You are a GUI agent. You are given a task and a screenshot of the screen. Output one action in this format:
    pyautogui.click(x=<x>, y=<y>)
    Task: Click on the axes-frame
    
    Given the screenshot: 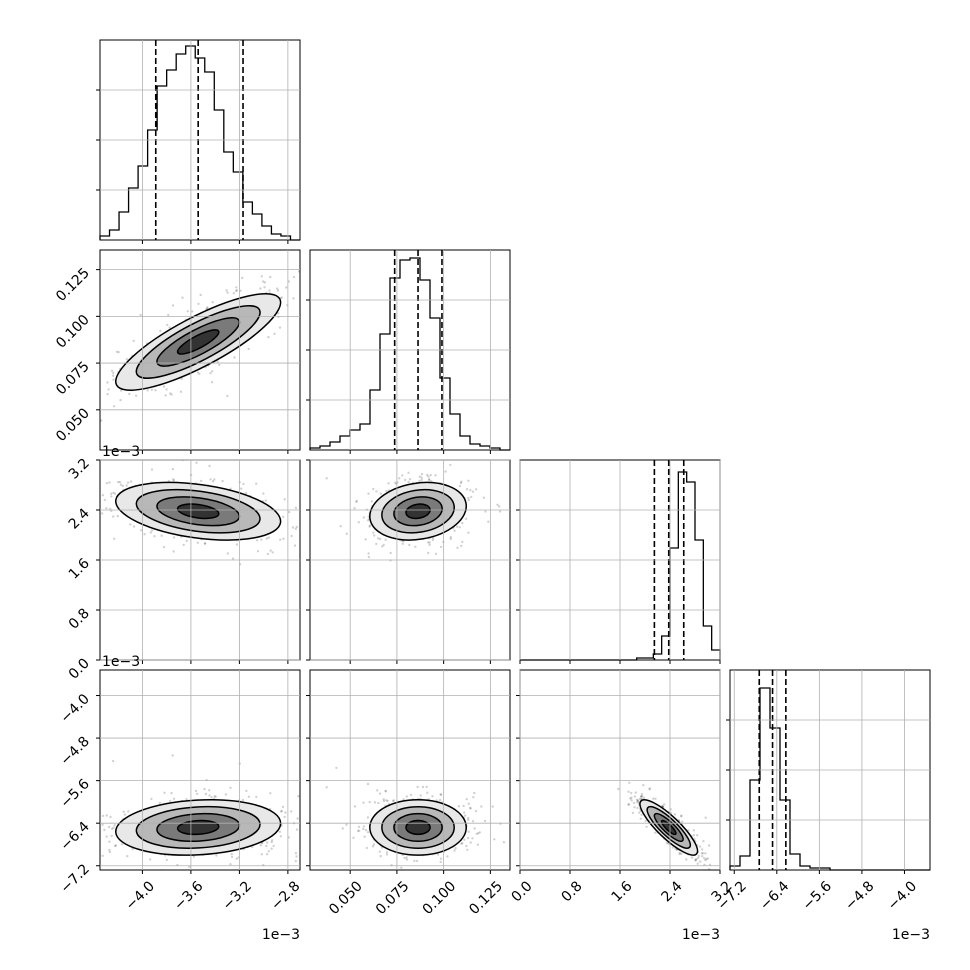 What is the action you would take?
    pyautogui.click(x=200, y=770)
    